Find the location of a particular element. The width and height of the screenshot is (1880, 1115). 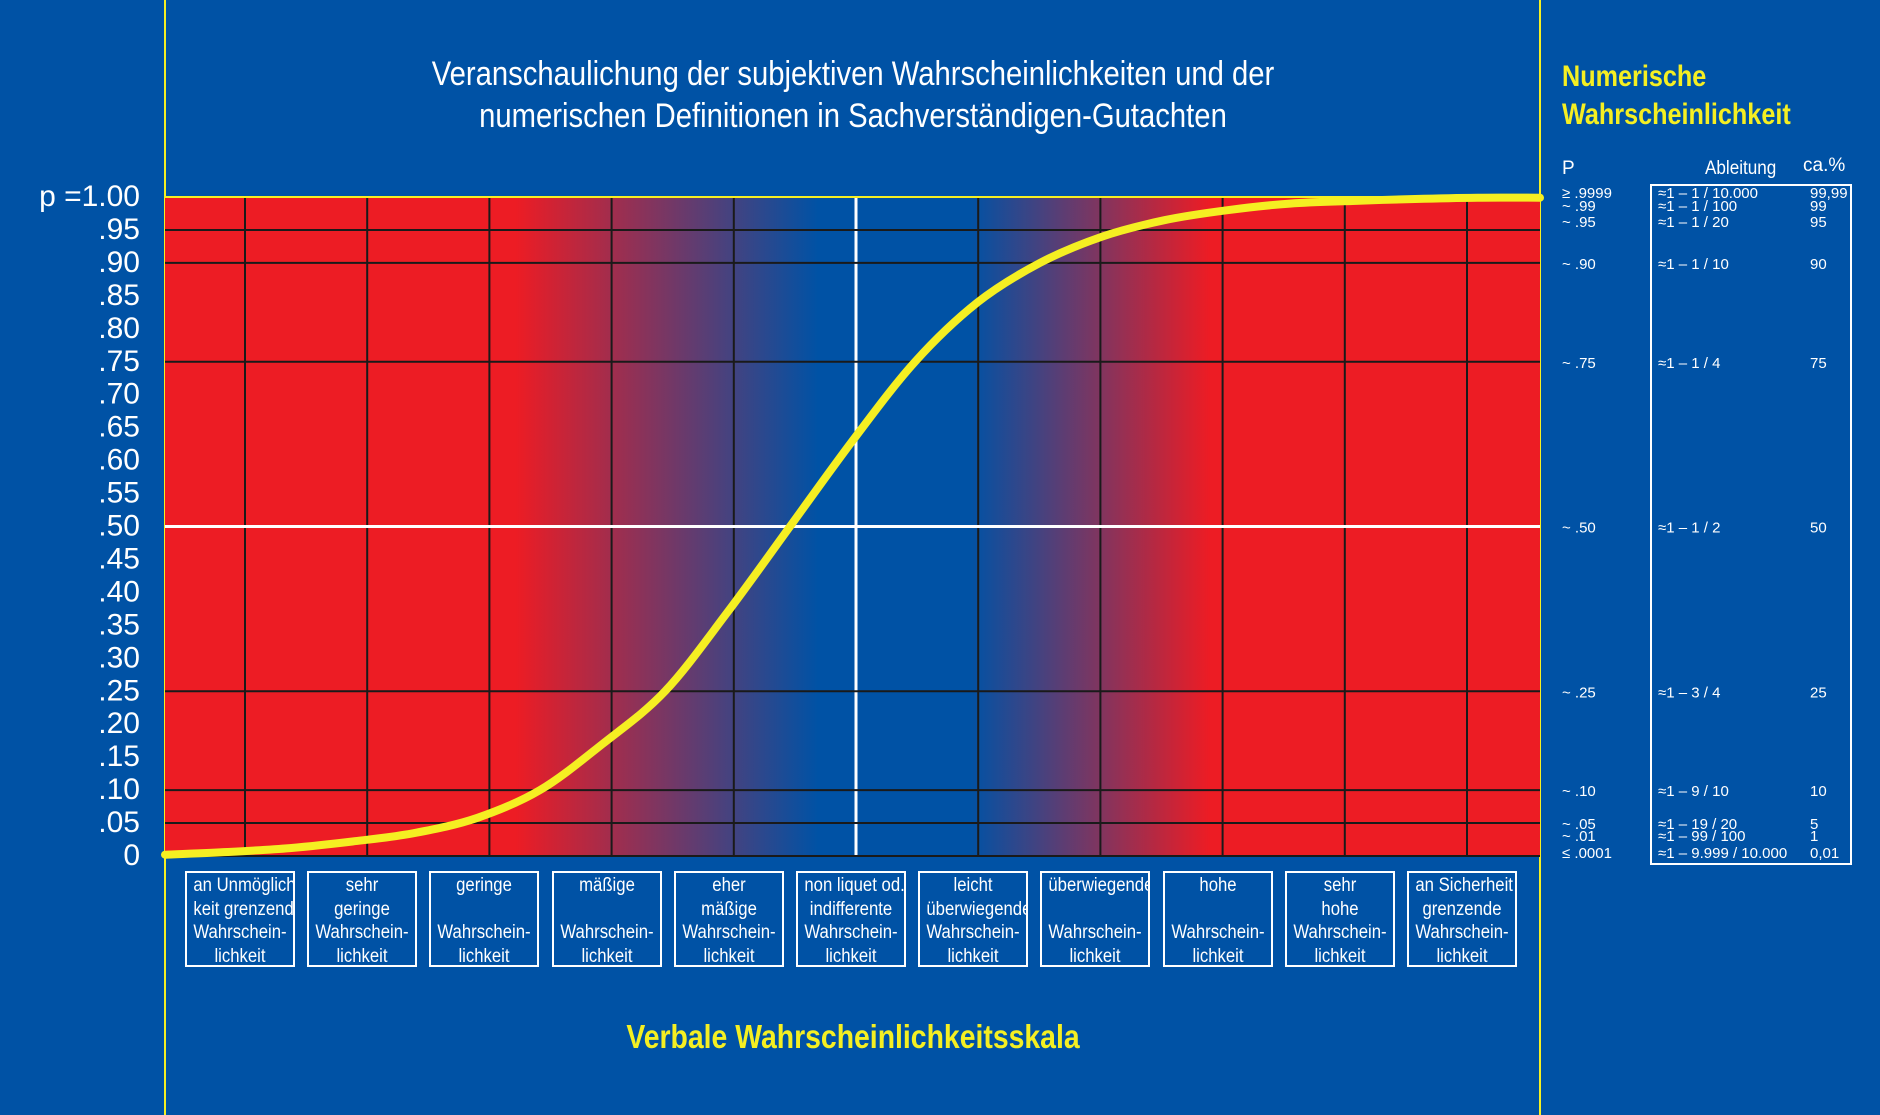

table-percent-value: 95 is located at coordinates (1818, 222).